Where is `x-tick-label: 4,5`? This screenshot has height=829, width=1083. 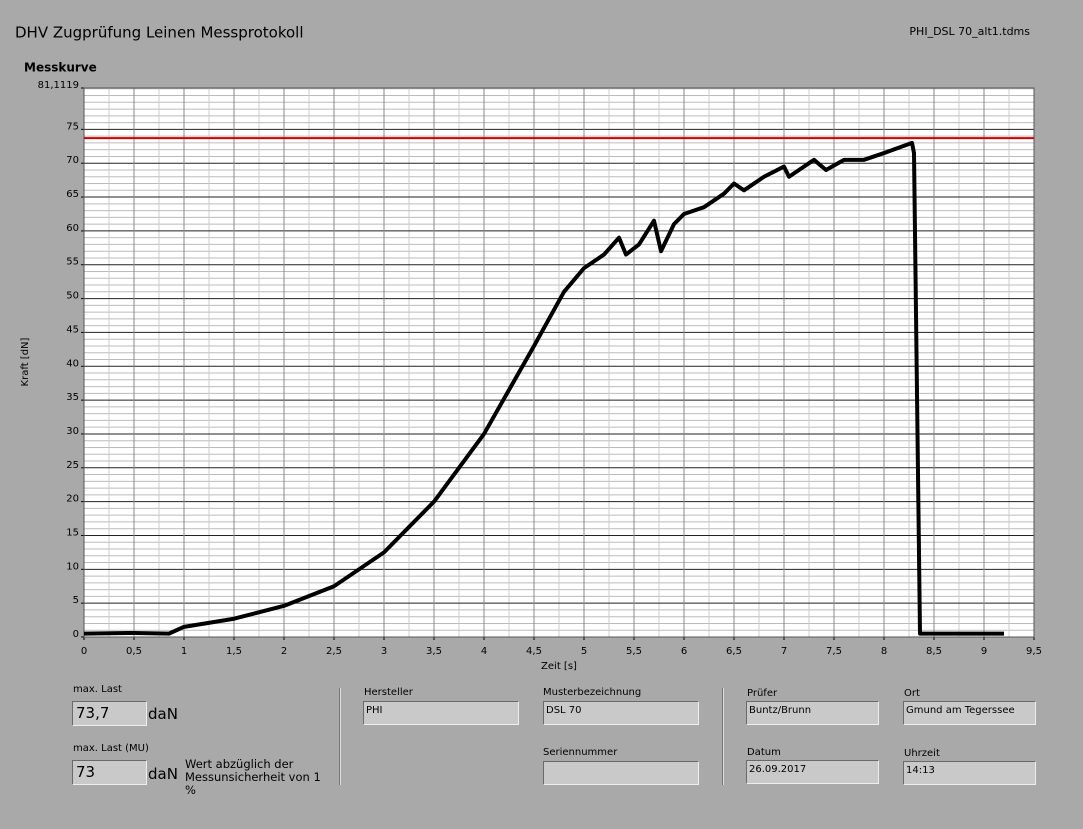 x-tick-label: 4,5 is located at coordinates (534, 651).